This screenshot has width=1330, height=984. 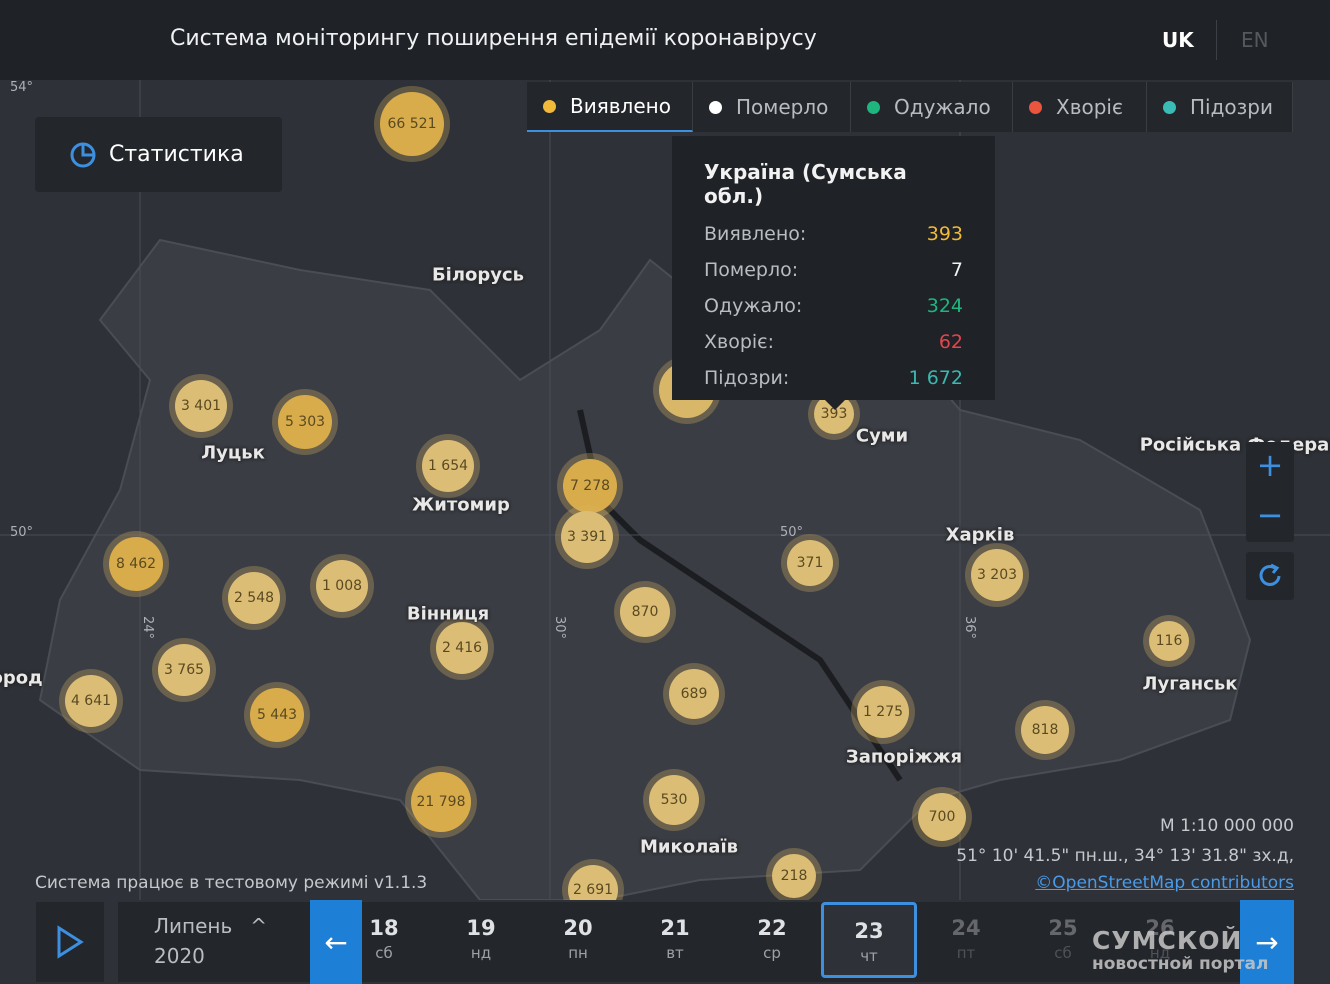 I want to click on tooltip-row: Підозри: 1 672, so click(x=833, y=378).